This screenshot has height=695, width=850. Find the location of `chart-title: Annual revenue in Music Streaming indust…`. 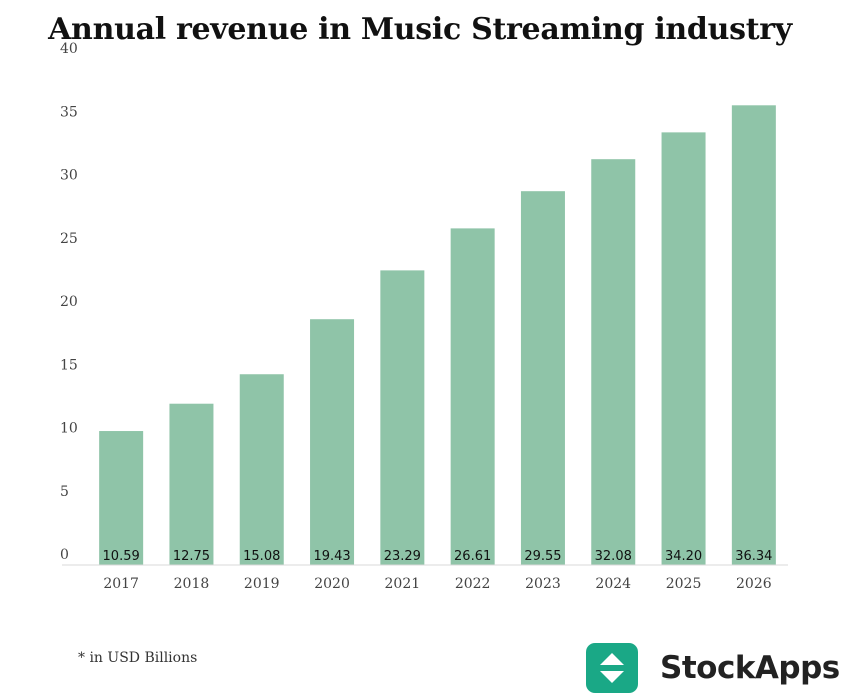

chart-title: Annual revenue in Music Streaming indust… is located at coordinates (420, 29).